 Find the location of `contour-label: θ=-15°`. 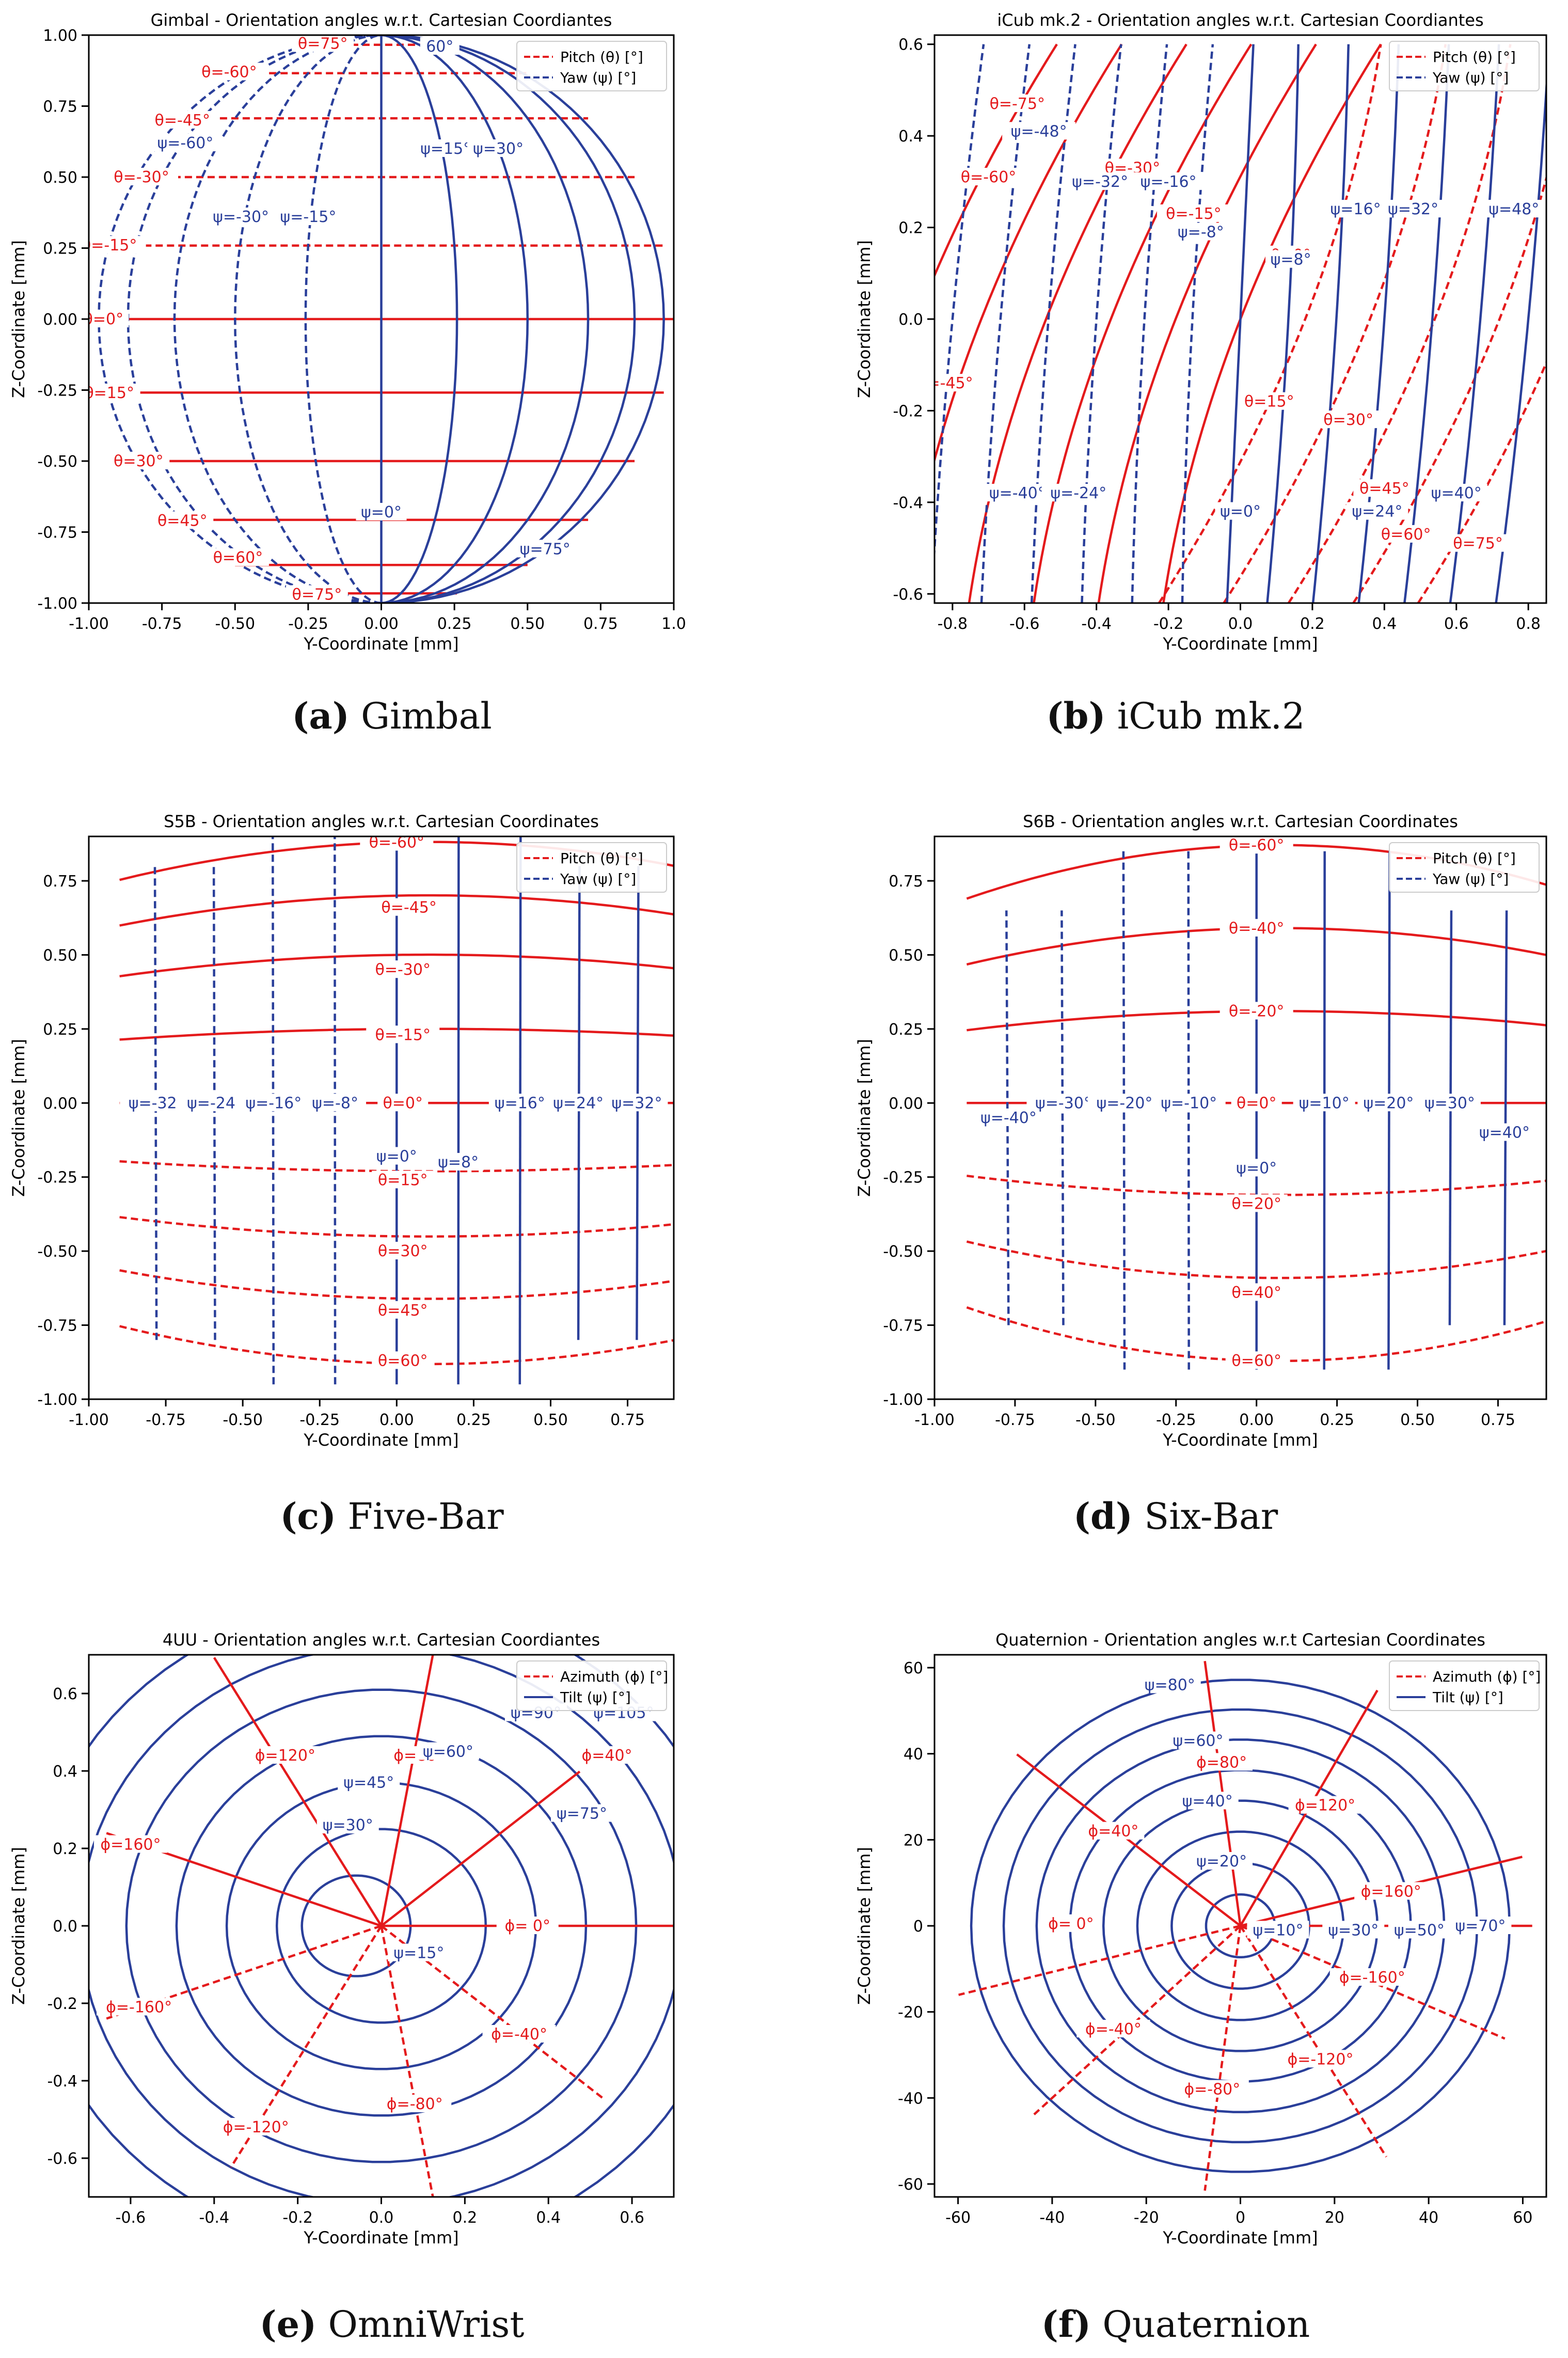

contour-label: θ=-15° is located at coordinates (109, 245).